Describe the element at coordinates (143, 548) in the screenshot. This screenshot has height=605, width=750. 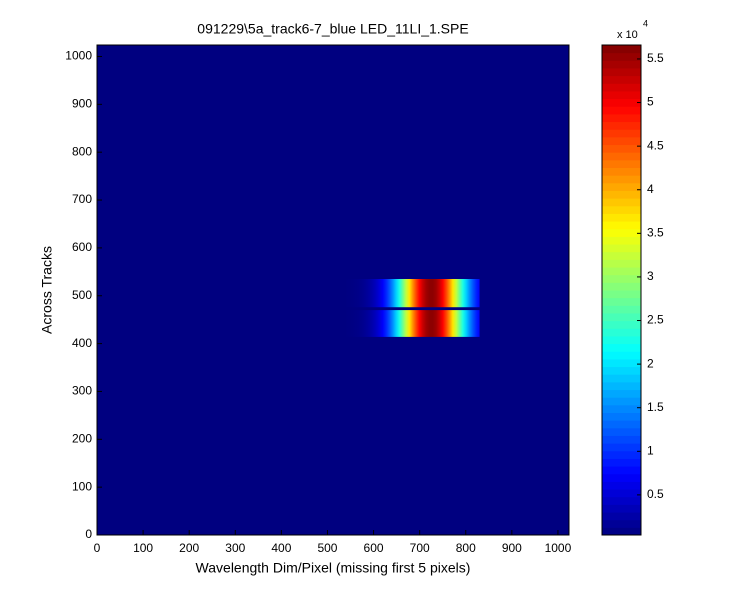
I see `x-tick-label: 100` at that location.